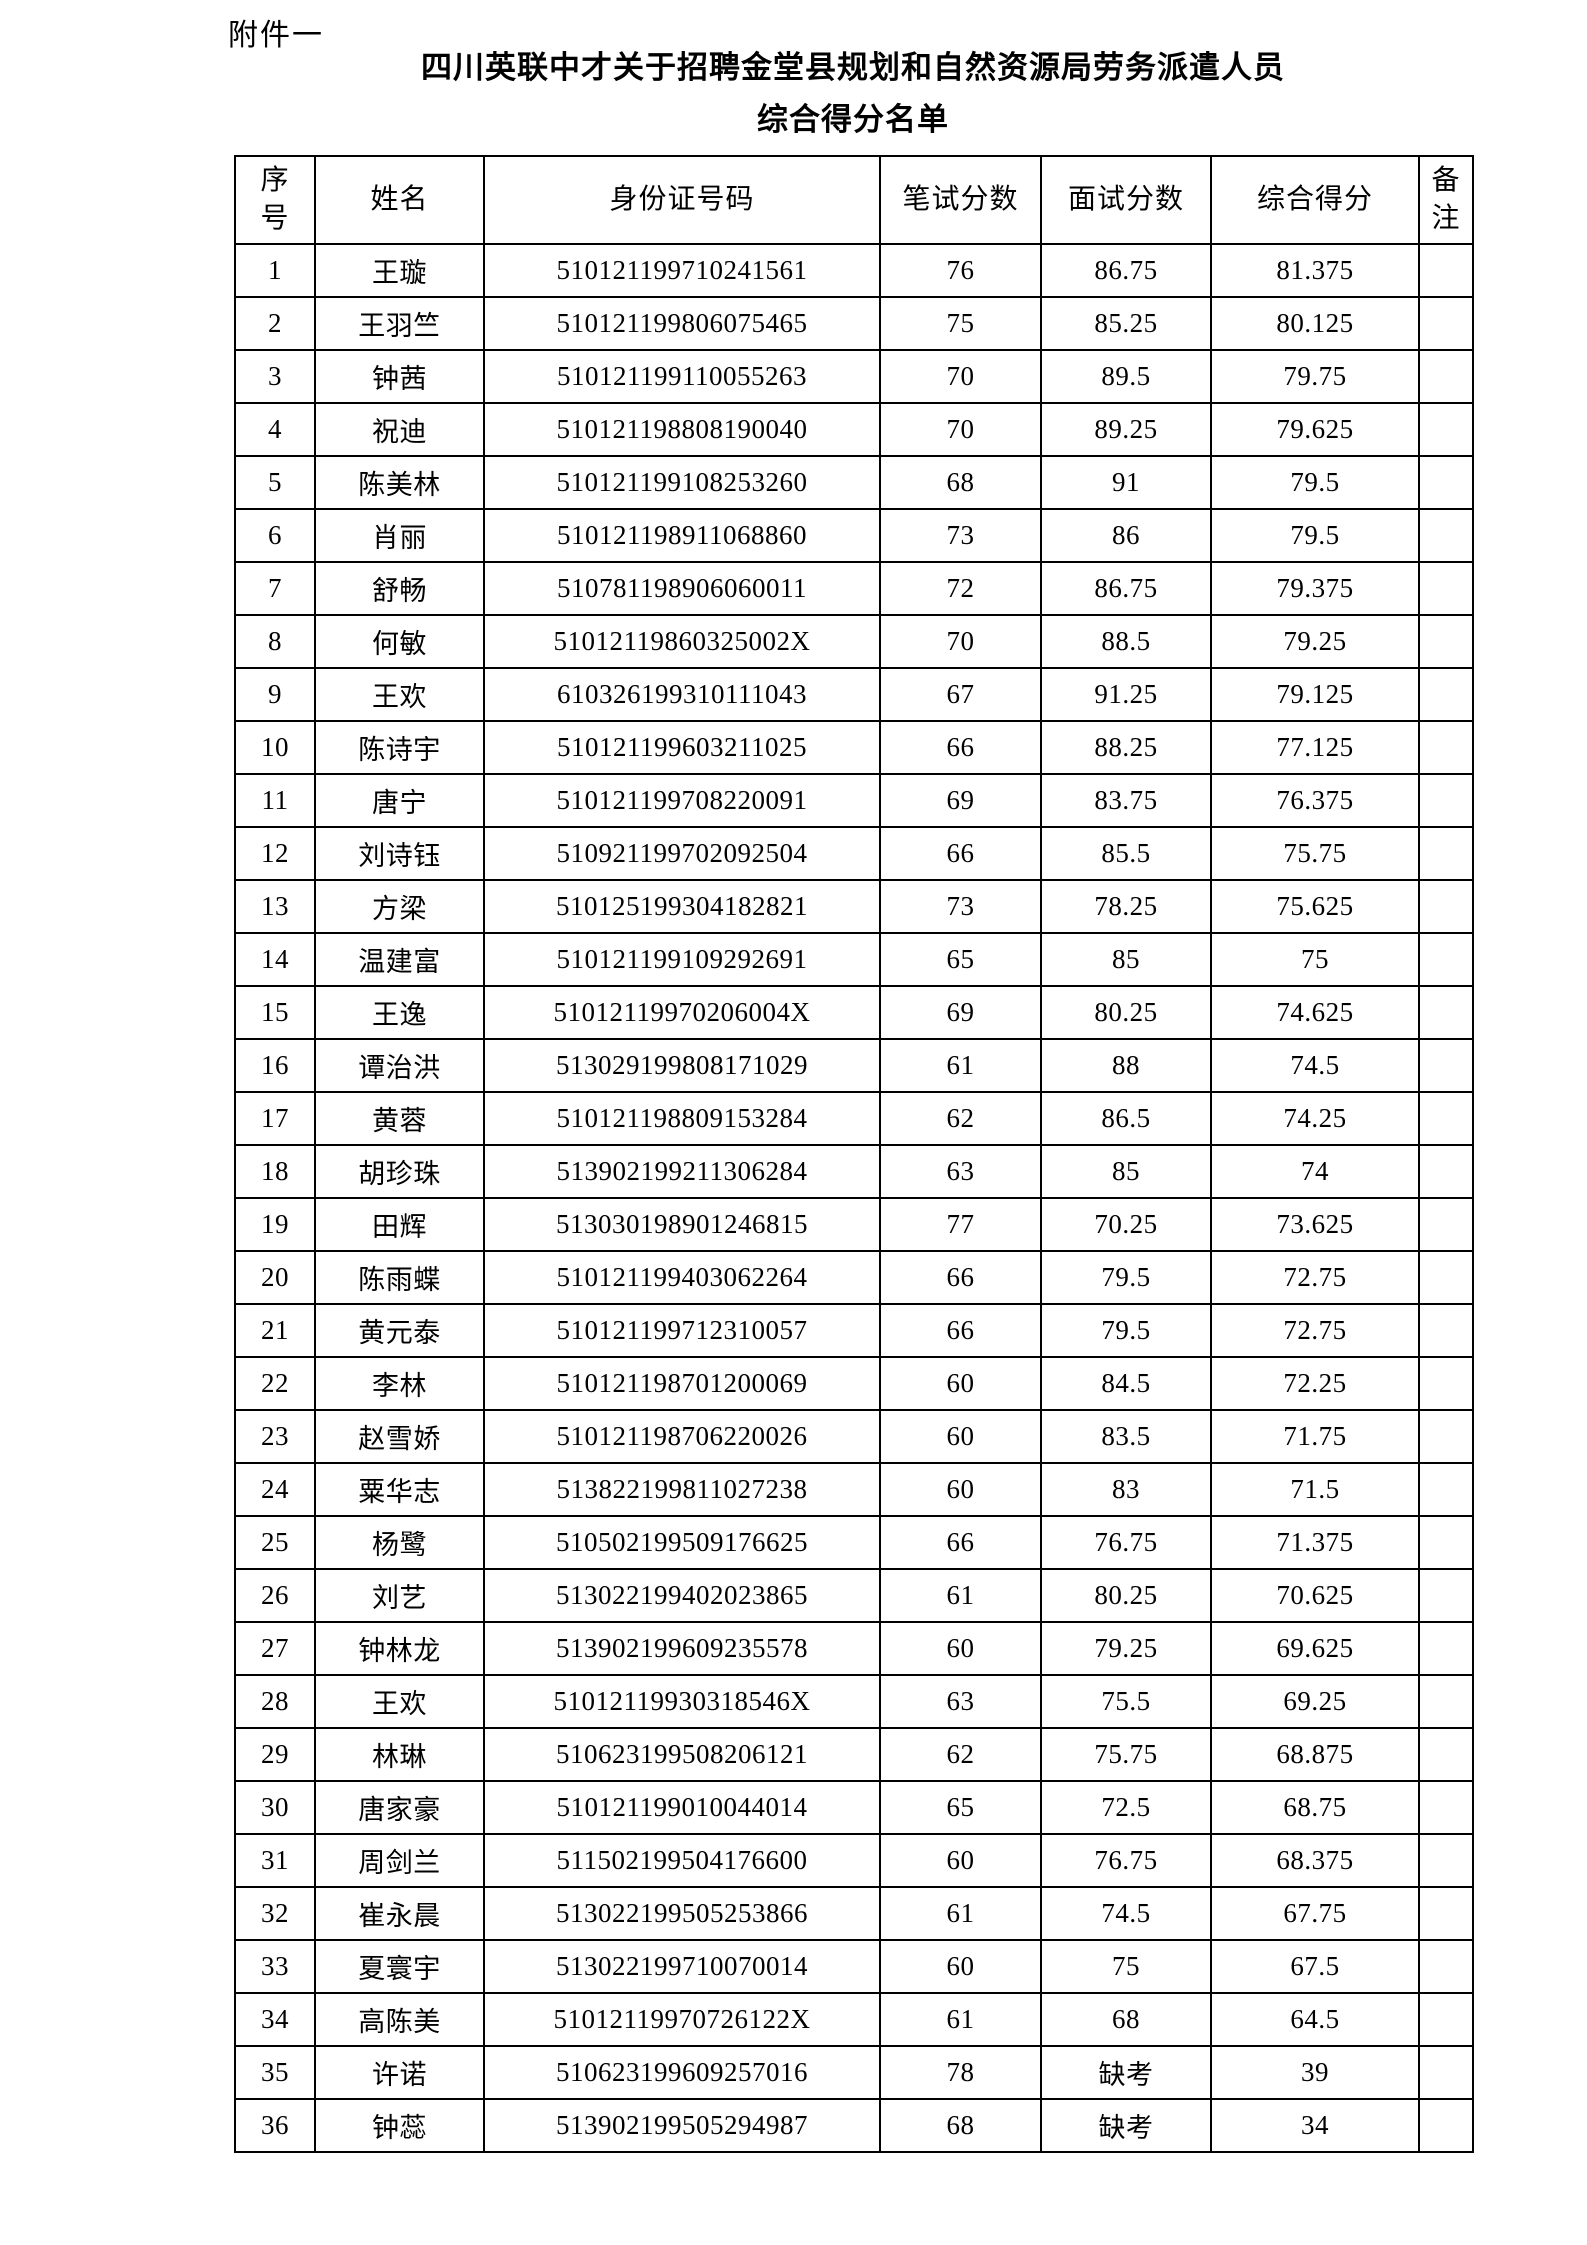 The height and width of the screenshot is (2245, 1587). Describe the element at coordinates (1315, 1913) in the screenshot. I see `cell-total-score: 67.75` at that location.